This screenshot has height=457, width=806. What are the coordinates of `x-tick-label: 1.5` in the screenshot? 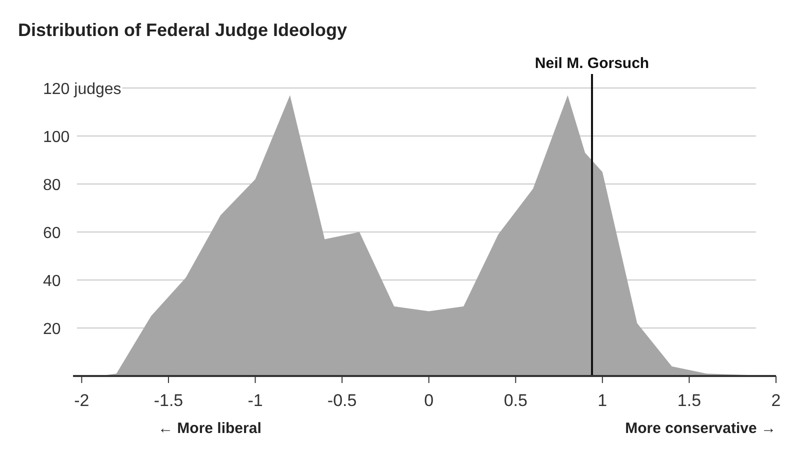 It's located at (689, 400).